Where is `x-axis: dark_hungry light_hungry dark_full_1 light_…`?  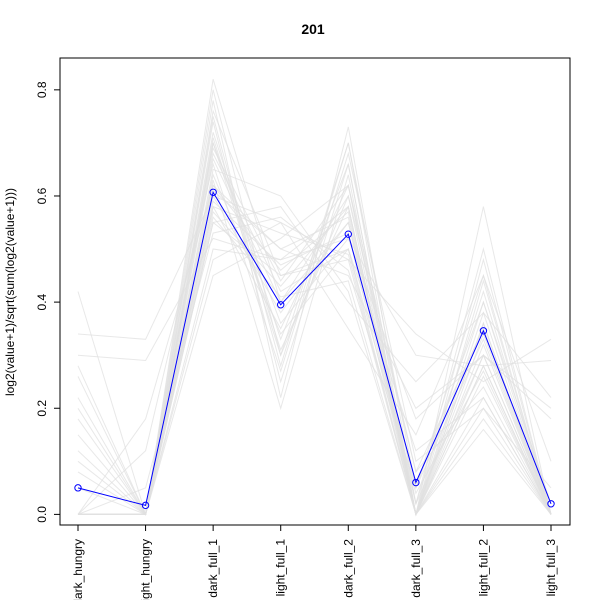 x-axis: dark_hungry light_hungry dark_full_1 light_… is located at coordinates (314, 562).